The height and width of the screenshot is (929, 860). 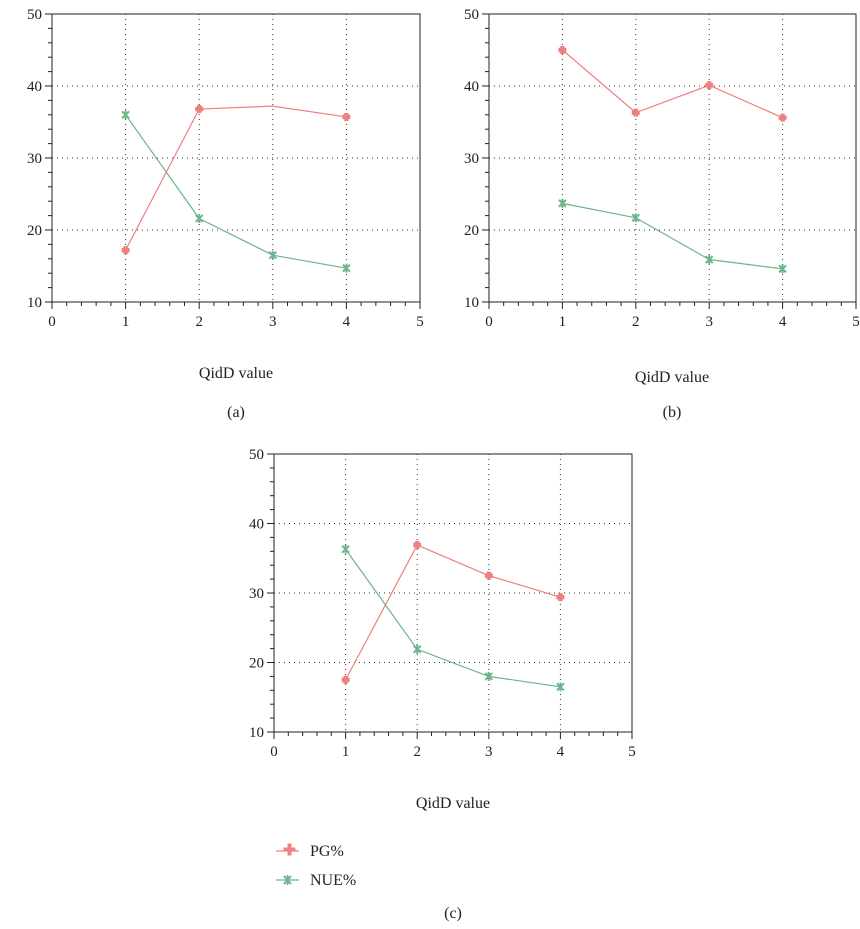 What do you see at coordinates (333, 880) in the screenshot?
I see `legend-label-nue: NUE%` at bounding box center [333, 880].